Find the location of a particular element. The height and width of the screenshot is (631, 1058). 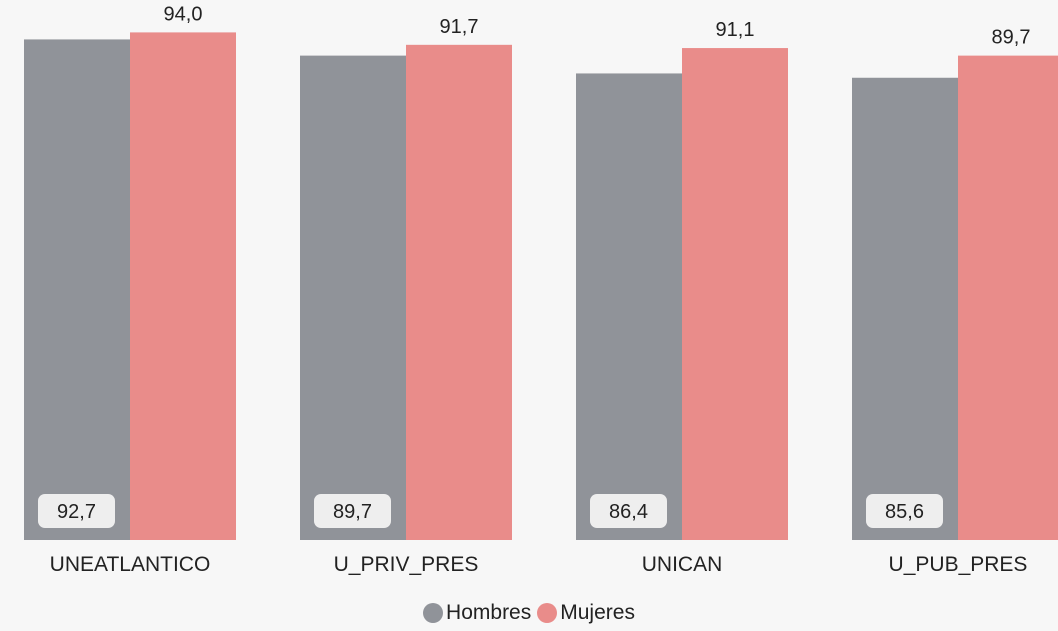

data-label-box-hombres-uneatlantico is located at coordinates (76, 511).